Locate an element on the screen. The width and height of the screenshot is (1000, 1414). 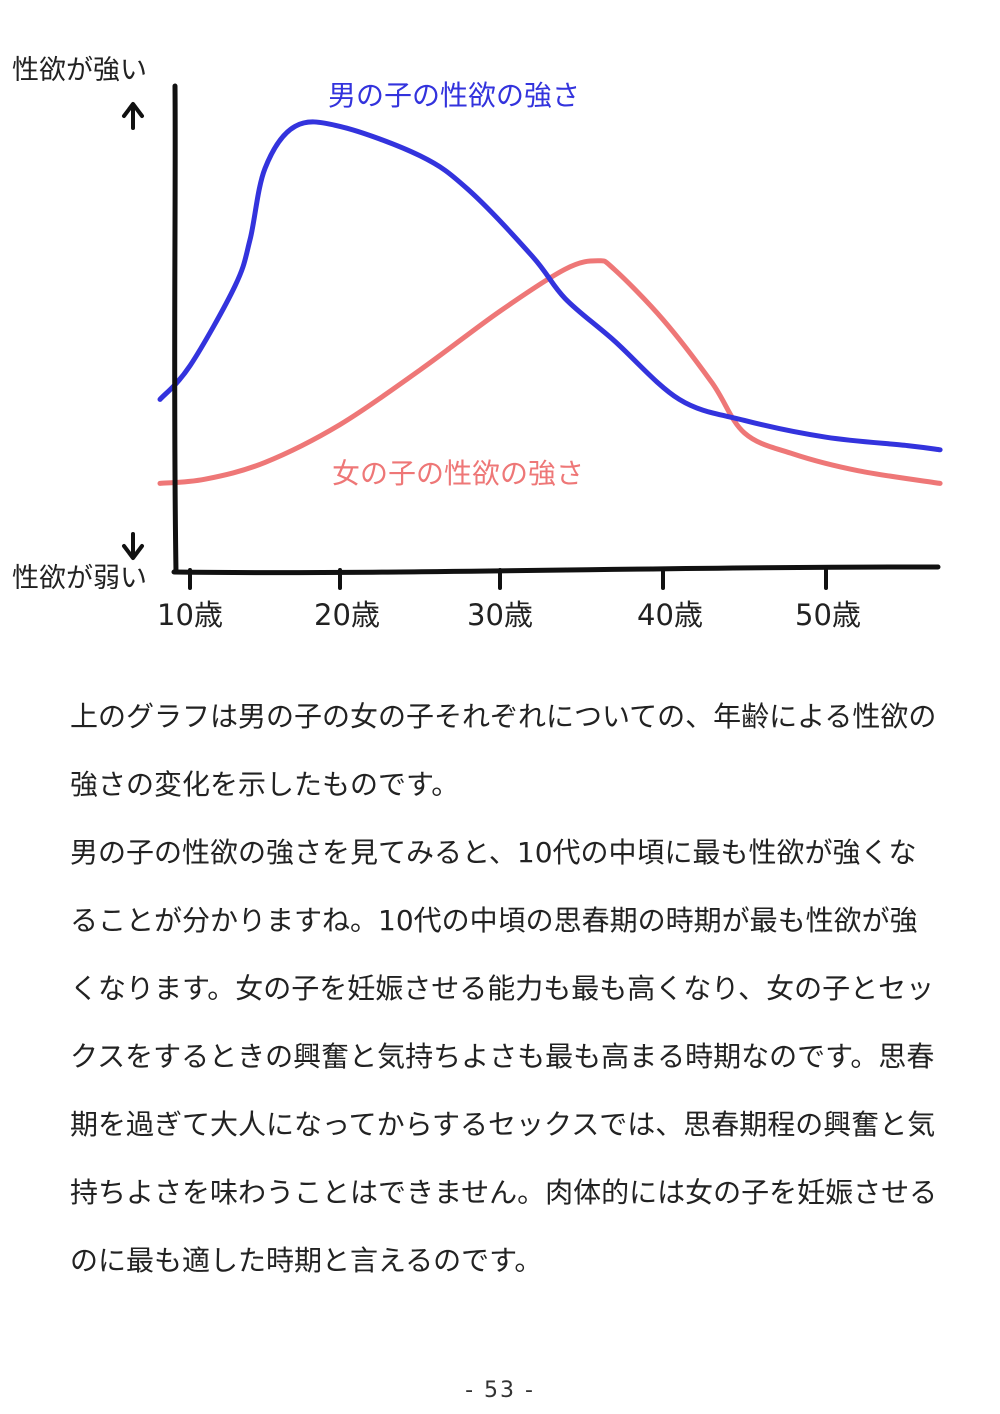
series-label-boys: 男の子の性欲の強さ is located at coordinates (454, 95).